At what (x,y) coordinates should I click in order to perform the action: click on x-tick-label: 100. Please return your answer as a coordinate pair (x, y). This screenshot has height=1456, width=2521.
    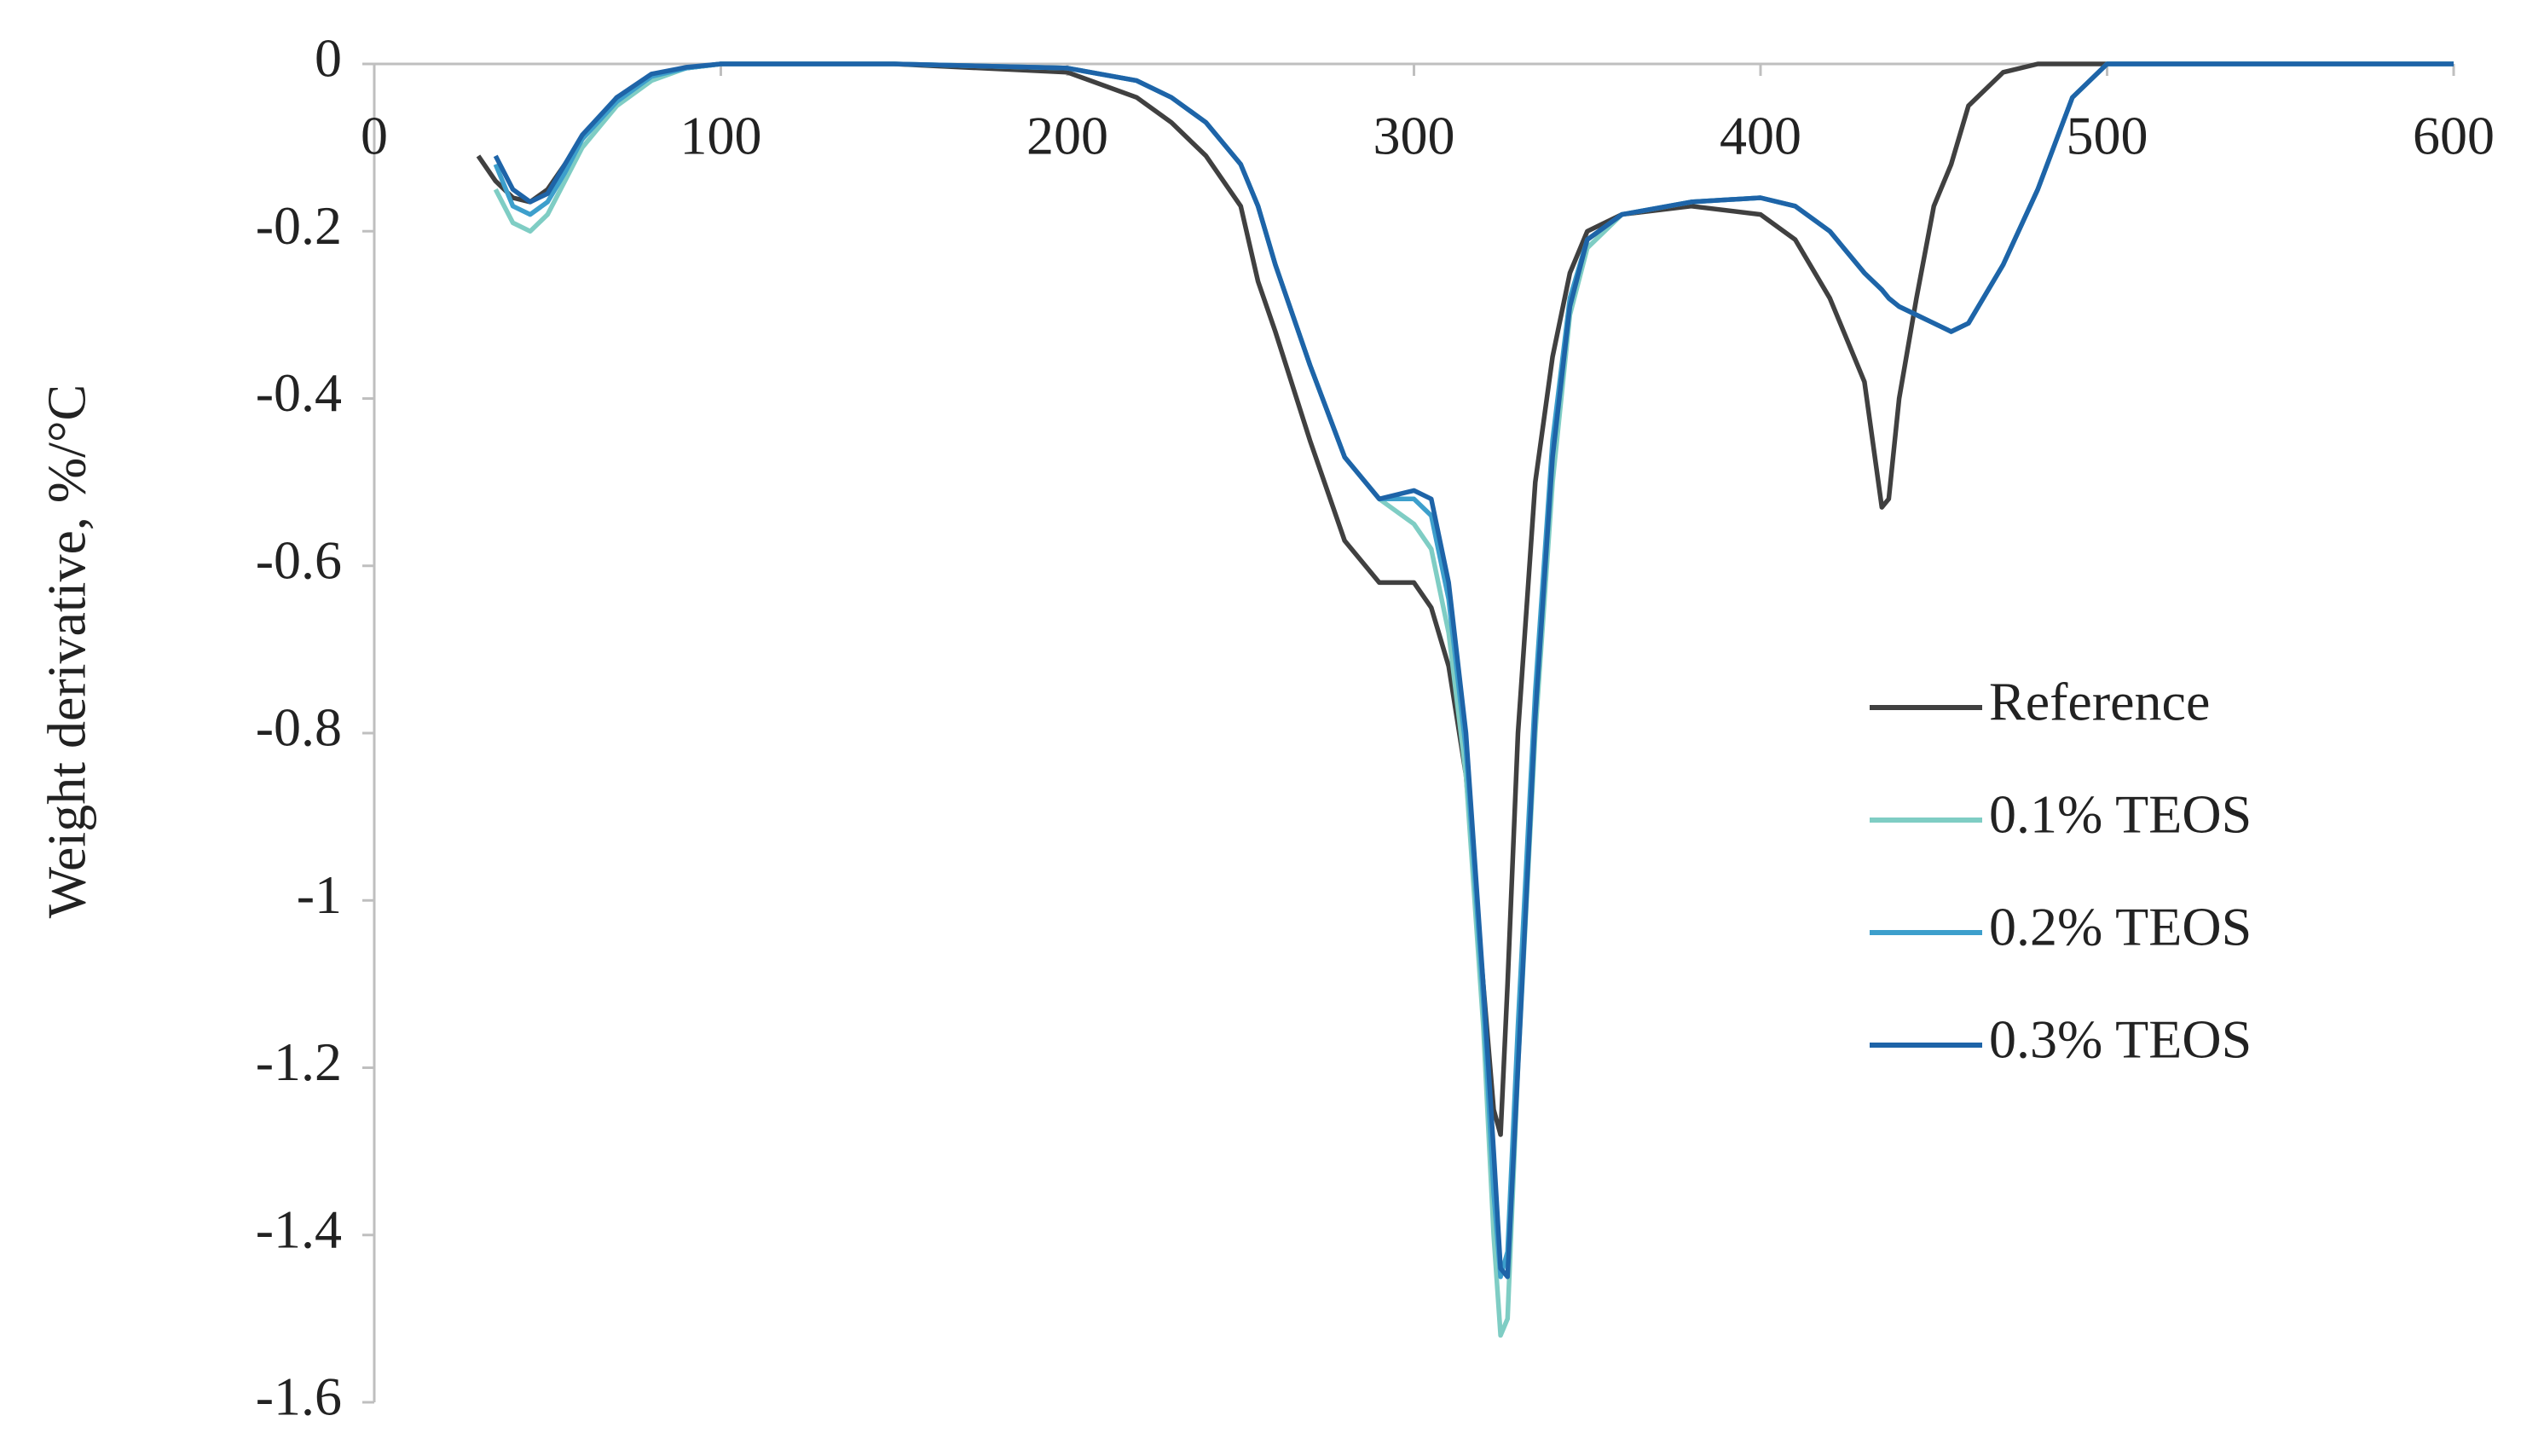
    Looking at the image, I should click on (721, 136).